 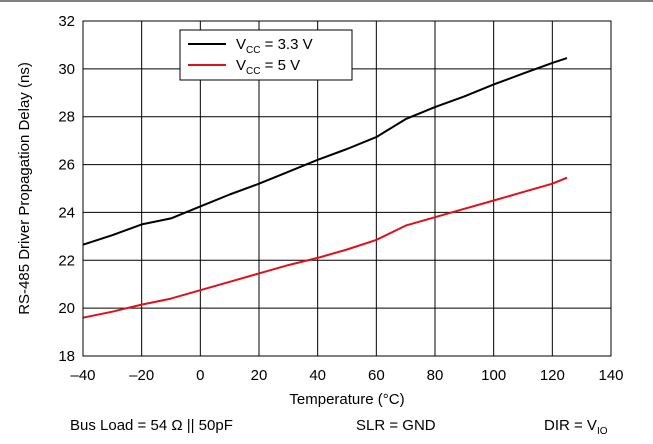 I want to click on y-tick-label: 22, so click(x=66, y=260).